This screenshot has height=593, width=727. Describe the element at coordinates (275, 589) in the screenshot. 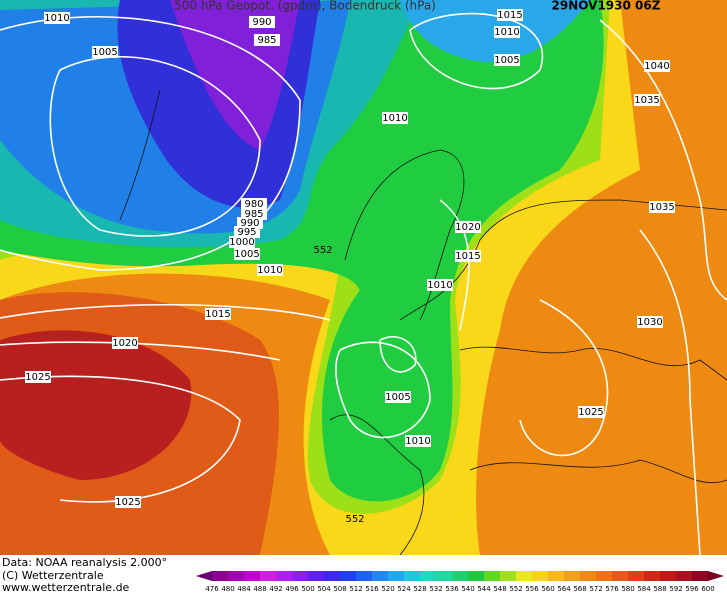

I see `legend-label: 492` at that location.